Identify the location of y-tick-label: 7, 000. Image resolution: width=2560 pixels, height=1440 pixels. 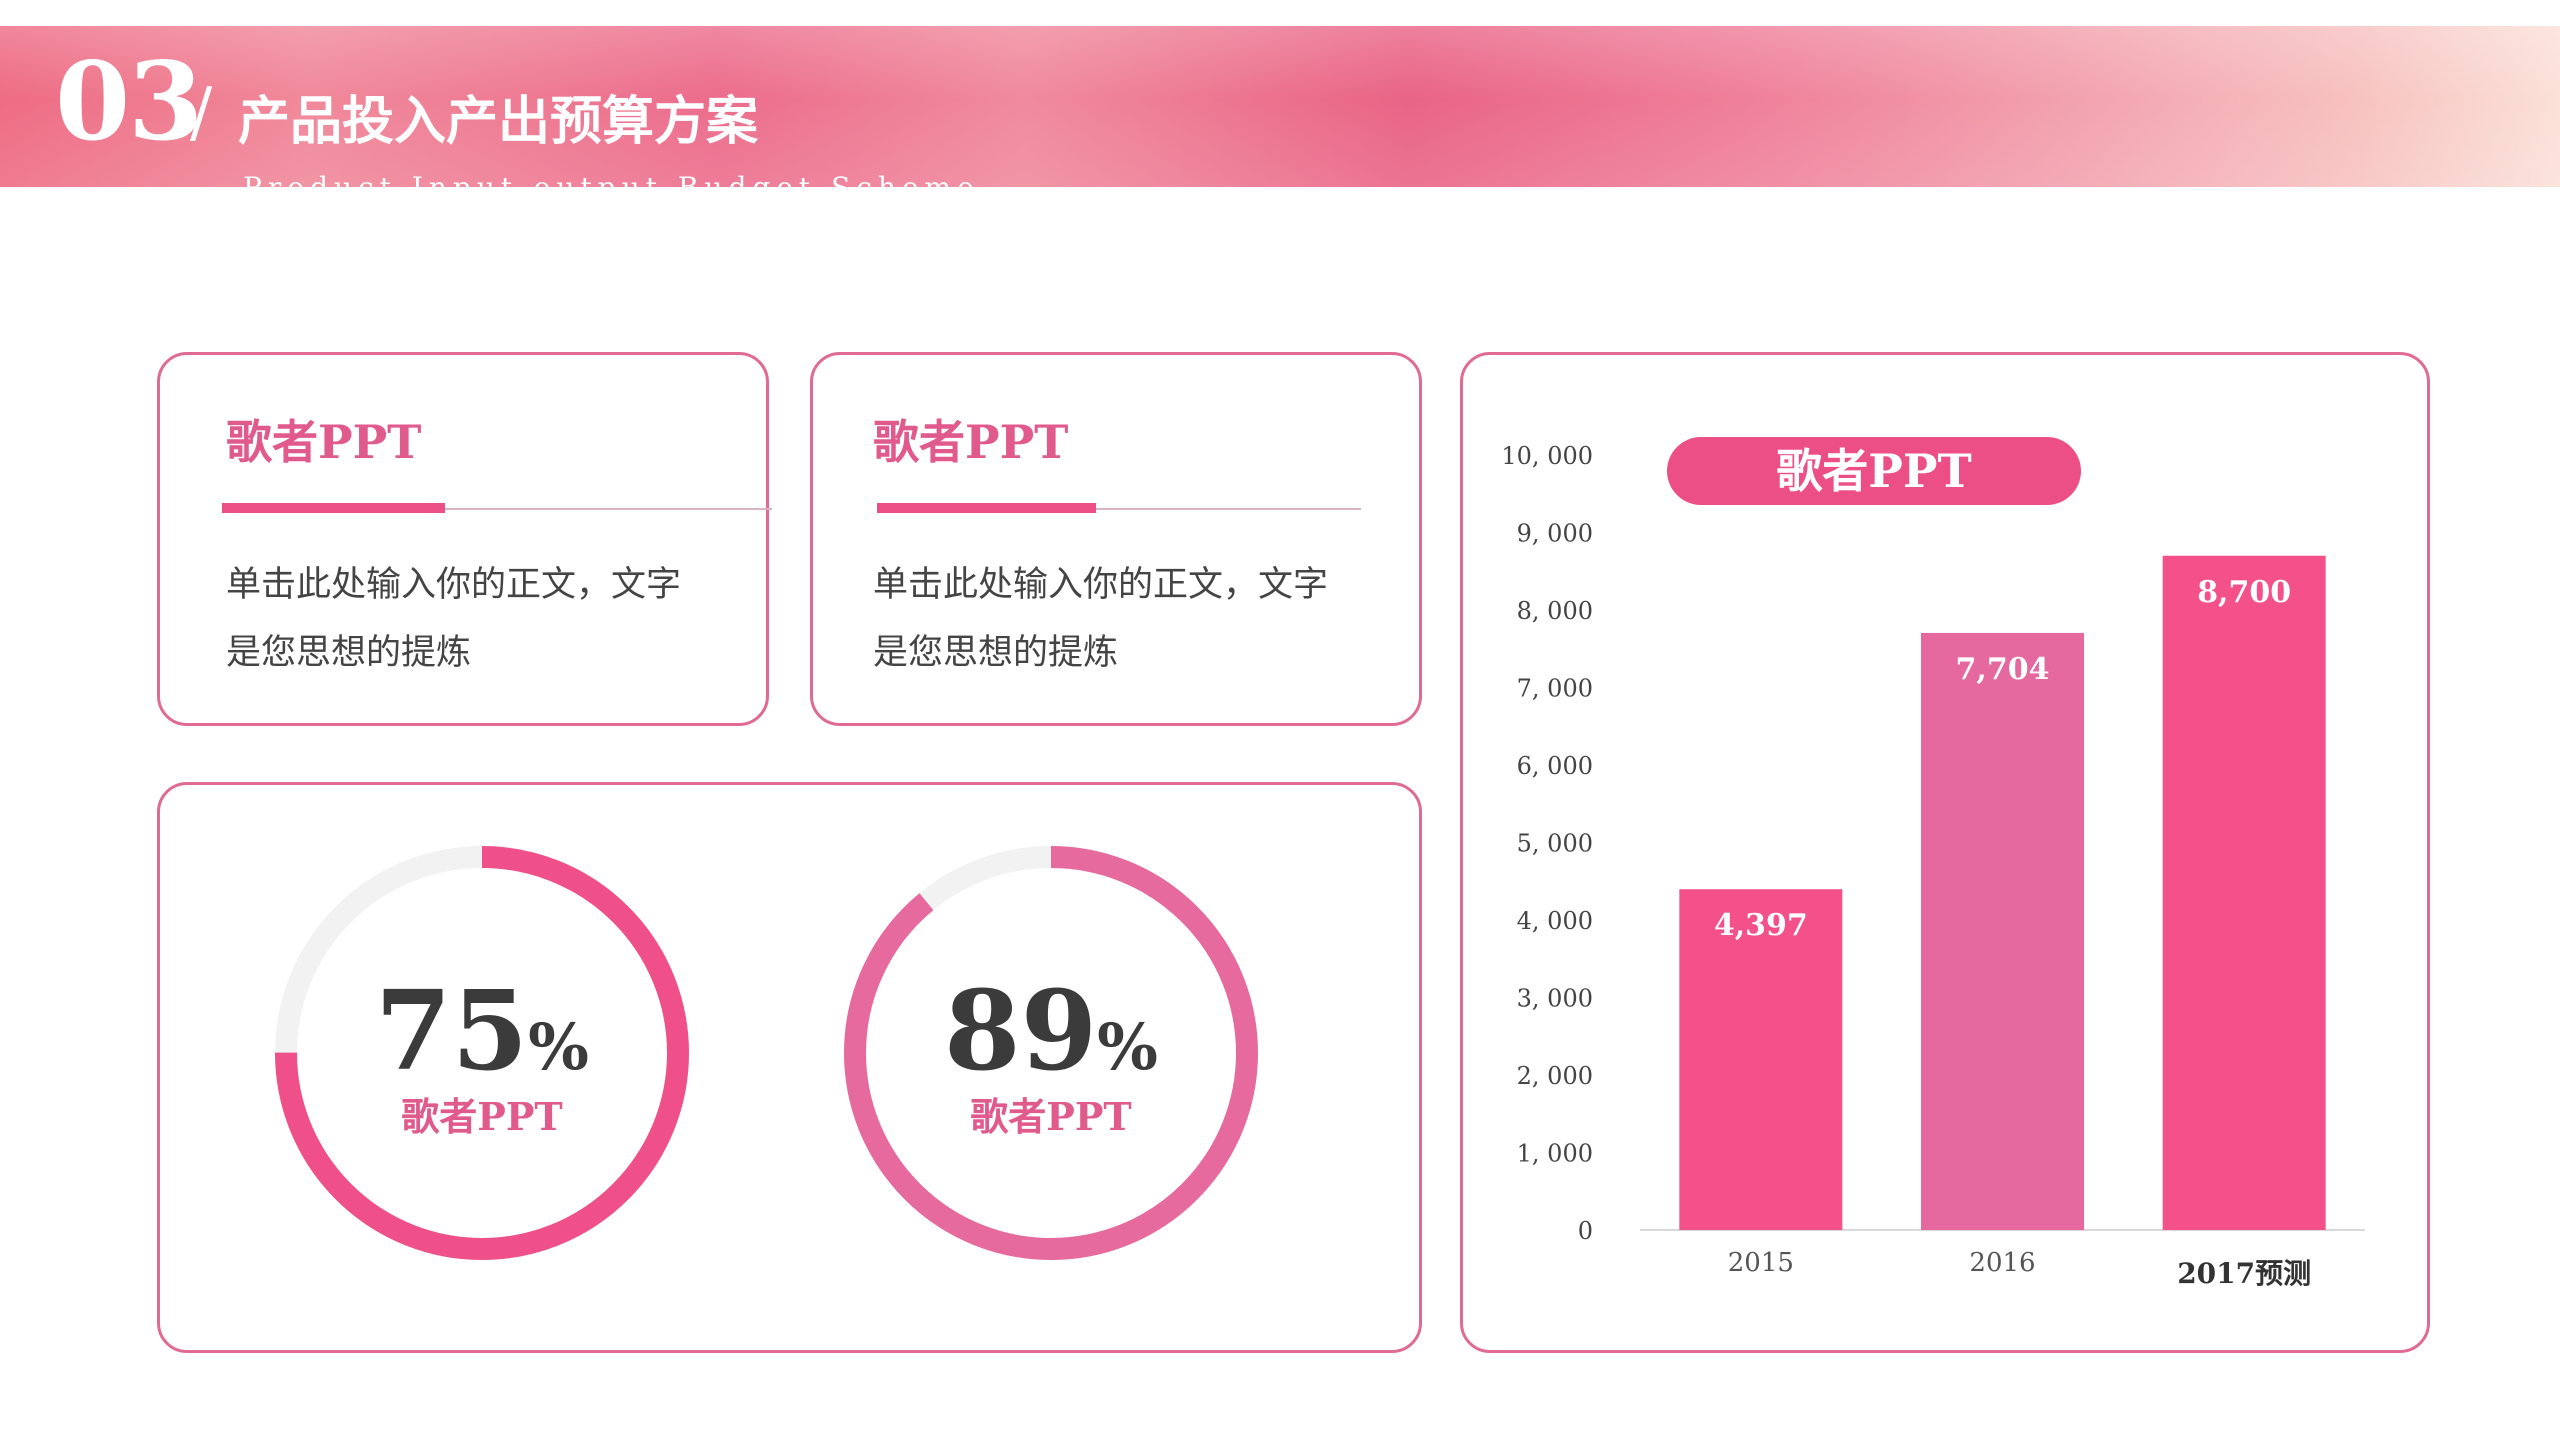
(1555, 689).